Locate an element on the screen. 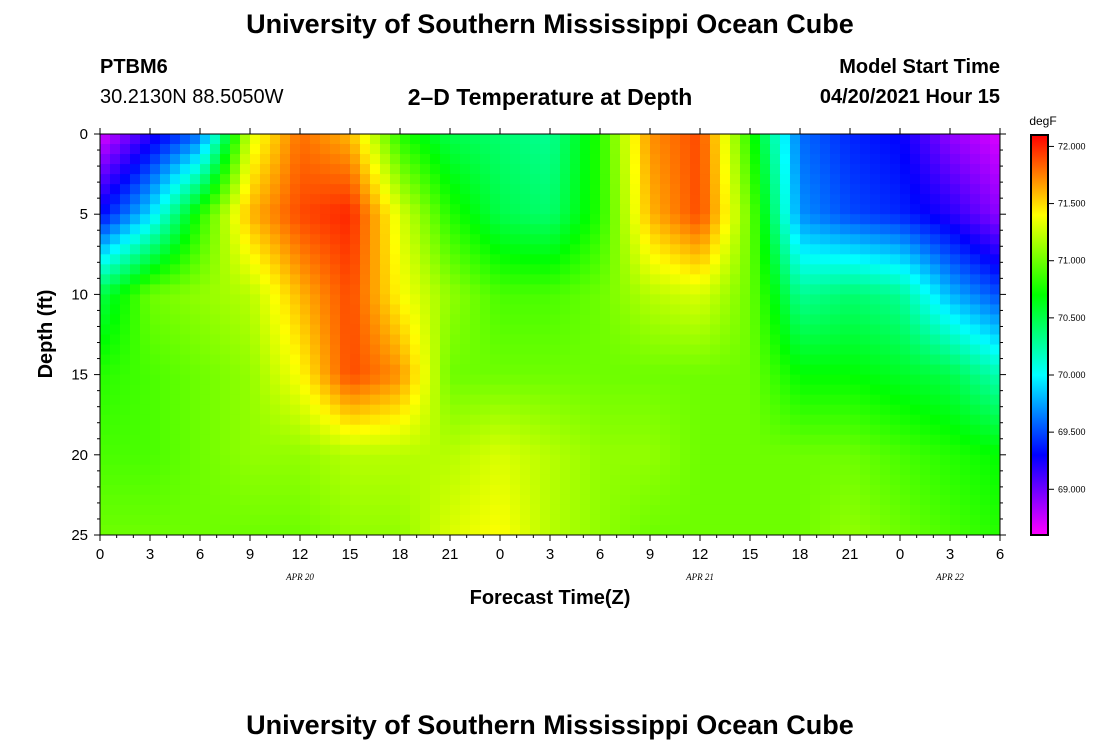 The width and height of the screenshot is (1100, 750). x-tick-label: 21 is located at coordinates (850, 554).